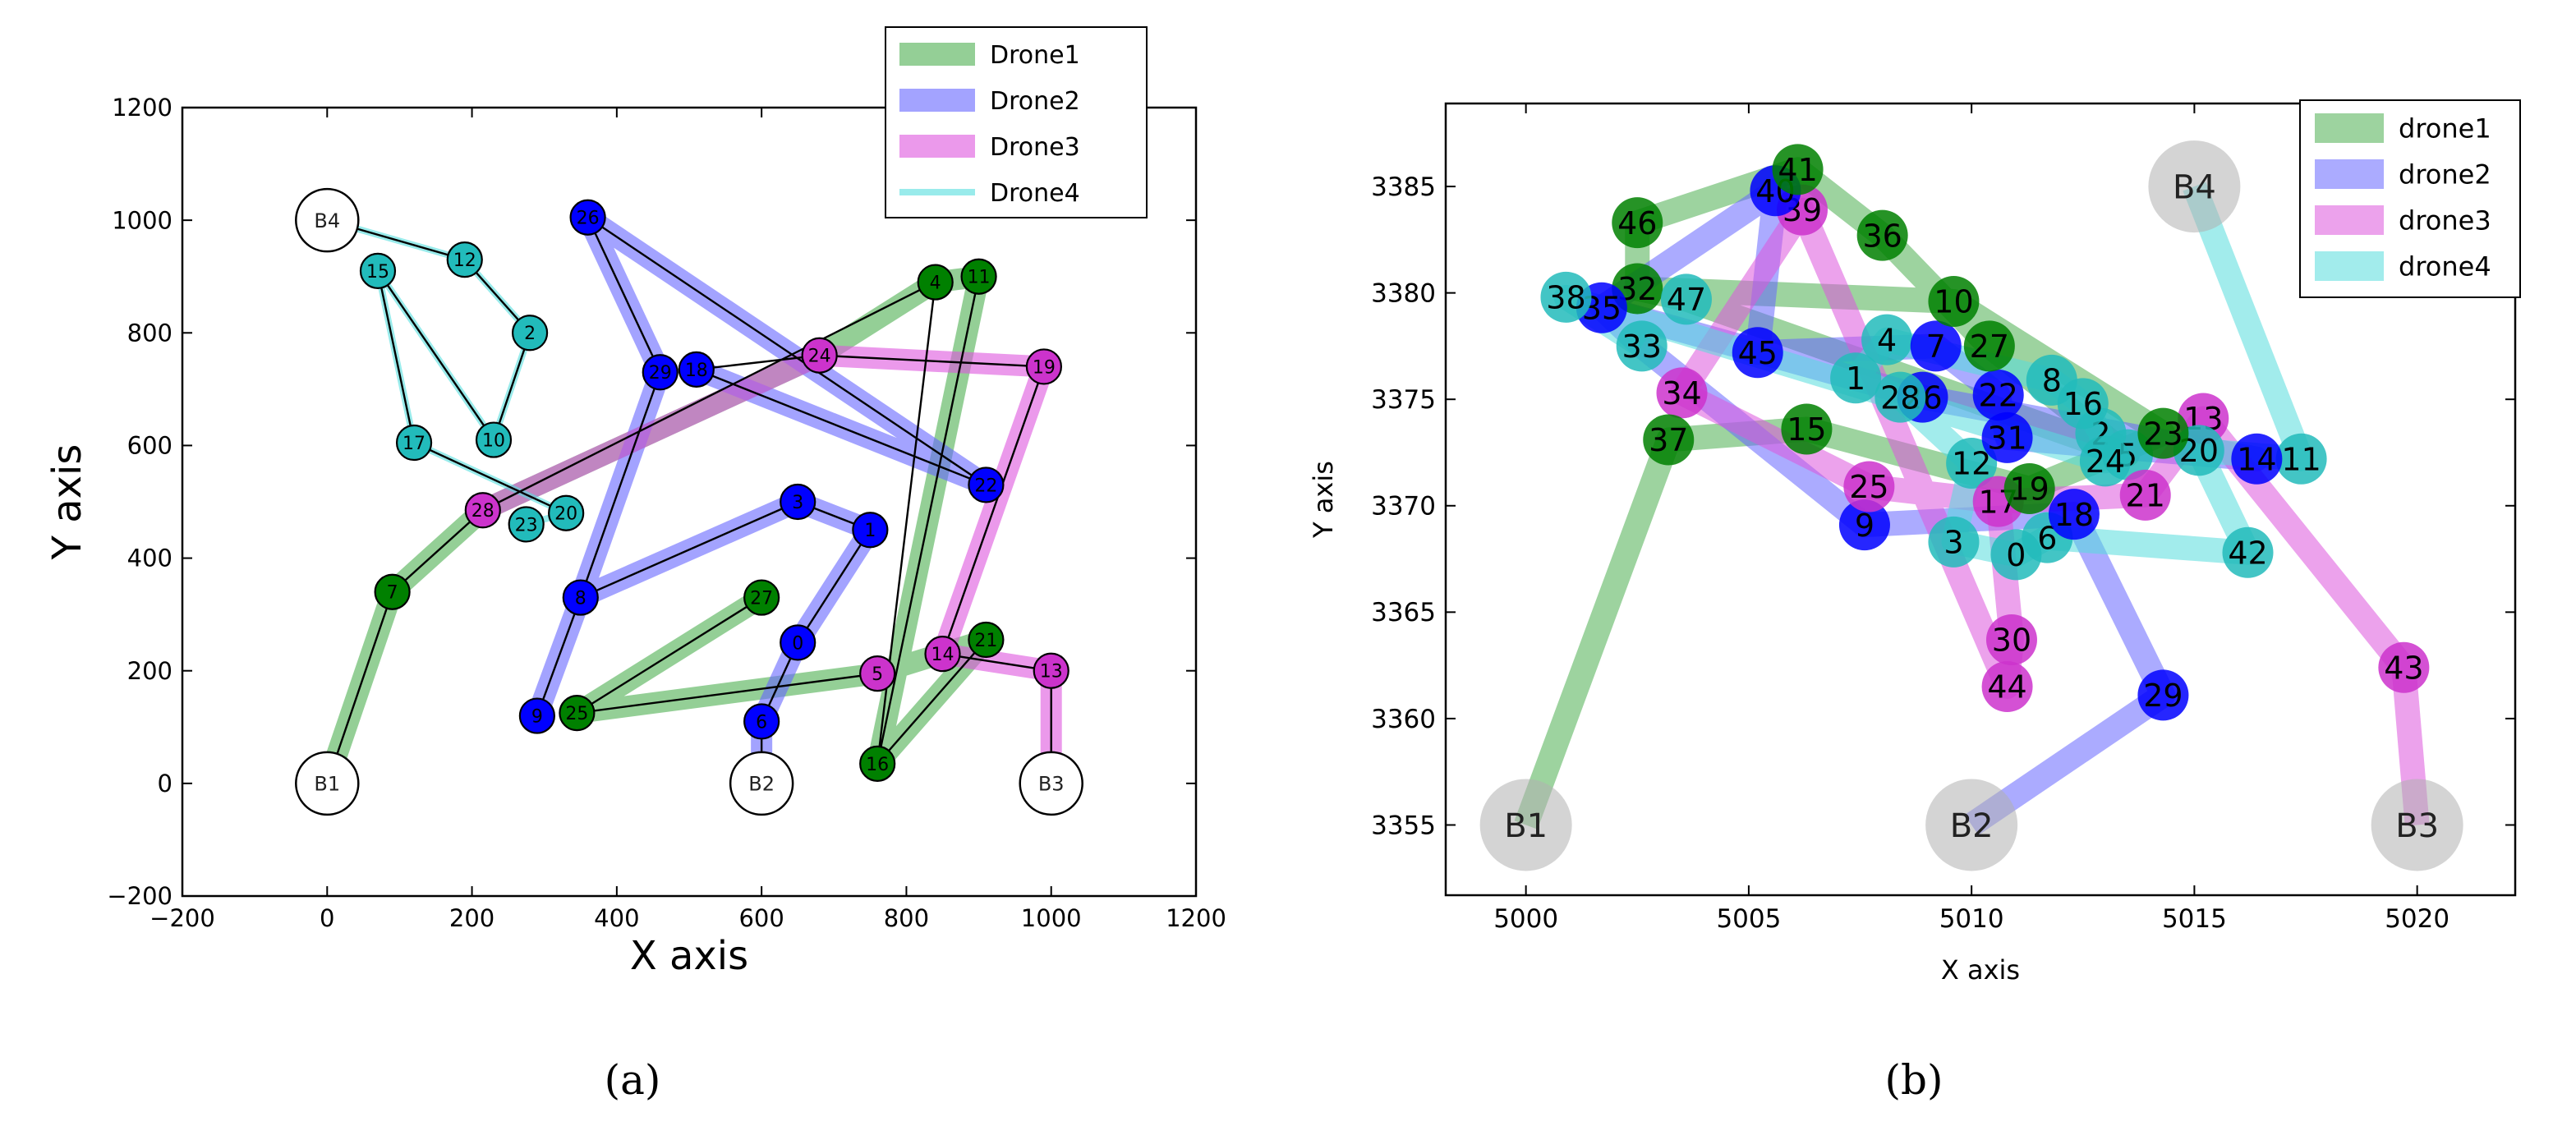  I want to click on x-tick-label: −200, so click(182, 918).